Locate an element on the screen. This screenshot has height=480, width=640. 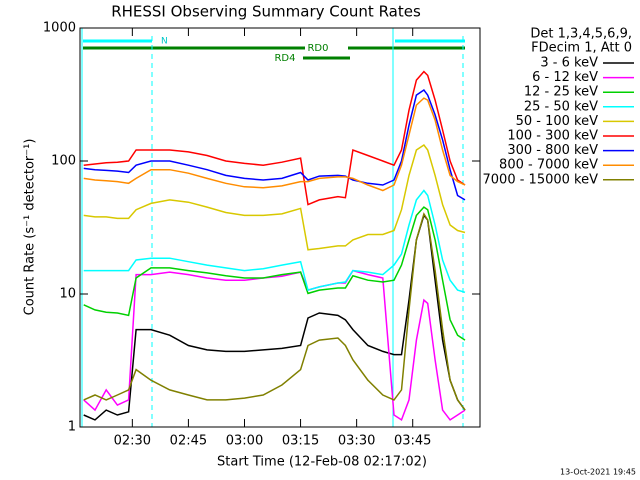
legend-label: 800 - 7000 keV is located at coordinates (548, 165).